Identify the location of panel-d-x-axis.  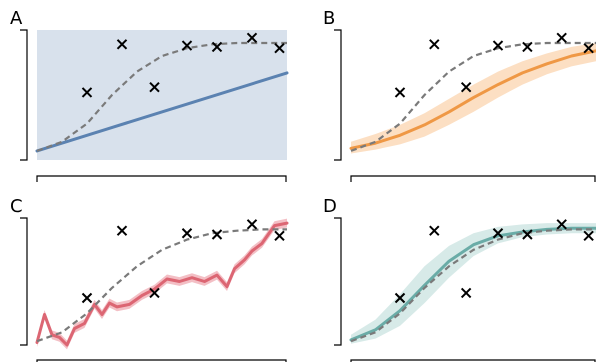
(473, 360).